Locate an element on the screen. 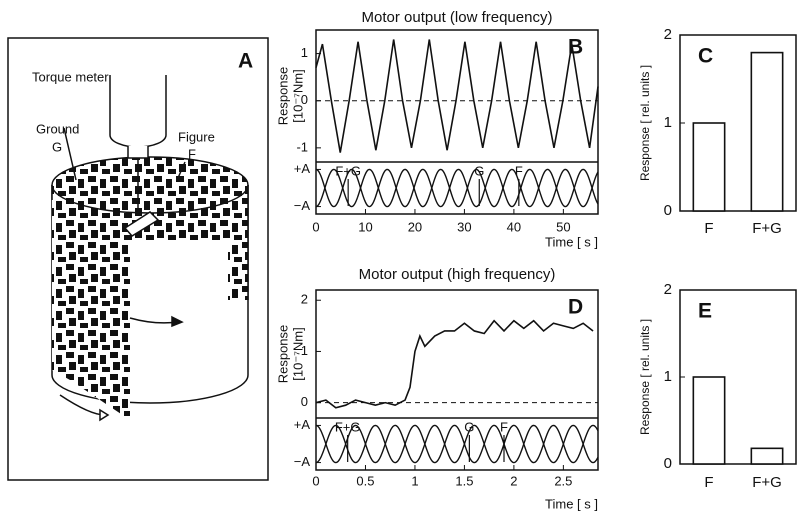 This screenshot has height=516, width=810. y-tick-label: -1 is located at coordinates (302, 146).